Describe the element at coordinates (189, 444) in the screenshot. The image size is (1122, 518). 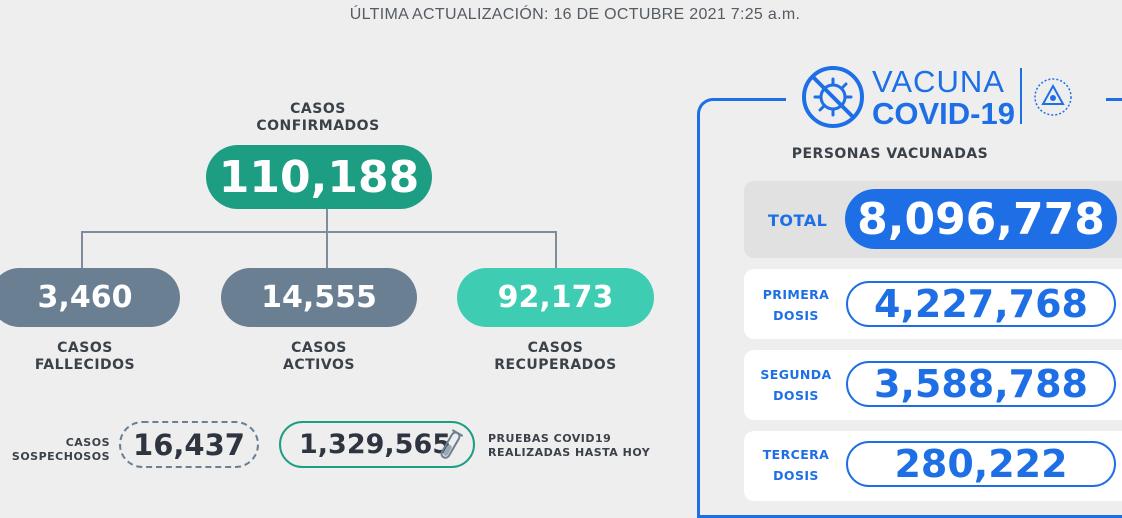
I see `suspected-value-box: 16,437` at that location.